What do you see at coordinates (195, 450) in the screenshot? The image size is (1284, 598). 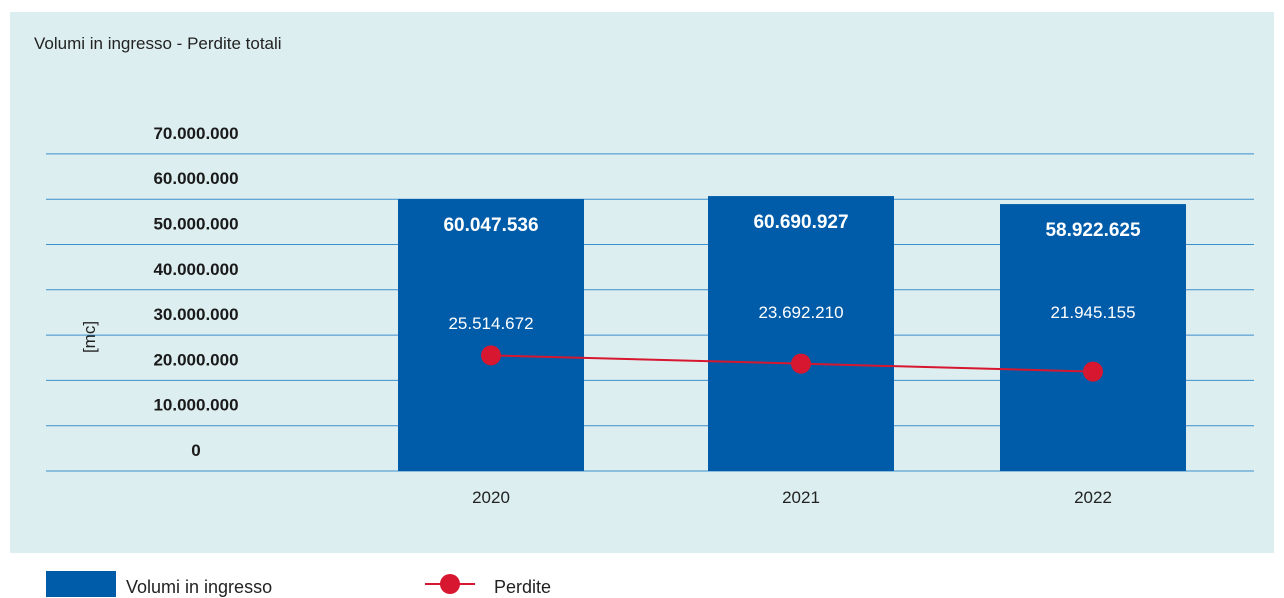 I see `y-tick-label: 0` at bounding box center [195, 450].